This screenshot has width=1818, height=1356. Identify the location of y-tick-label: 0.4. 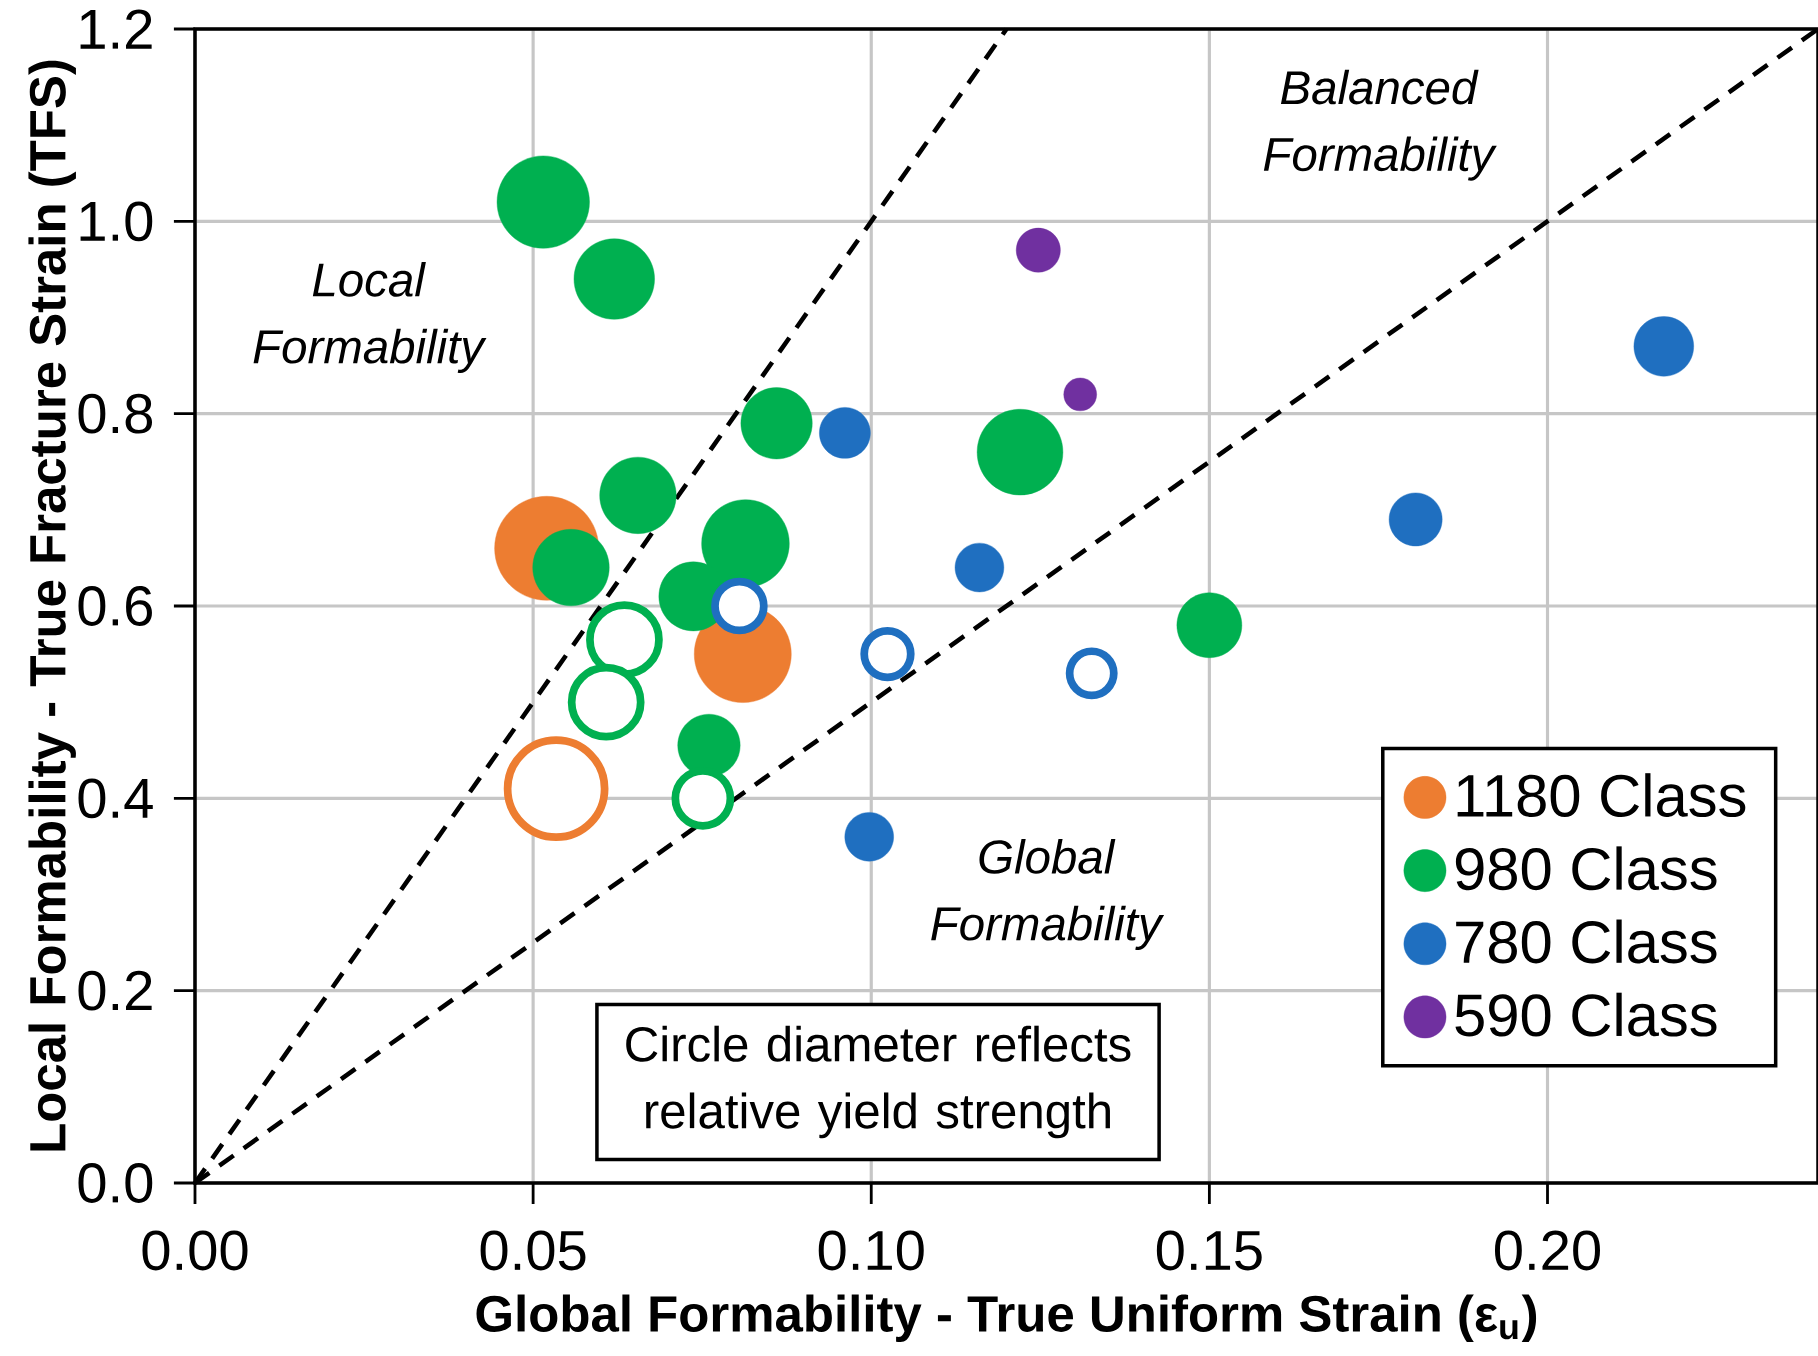
(115, 798).